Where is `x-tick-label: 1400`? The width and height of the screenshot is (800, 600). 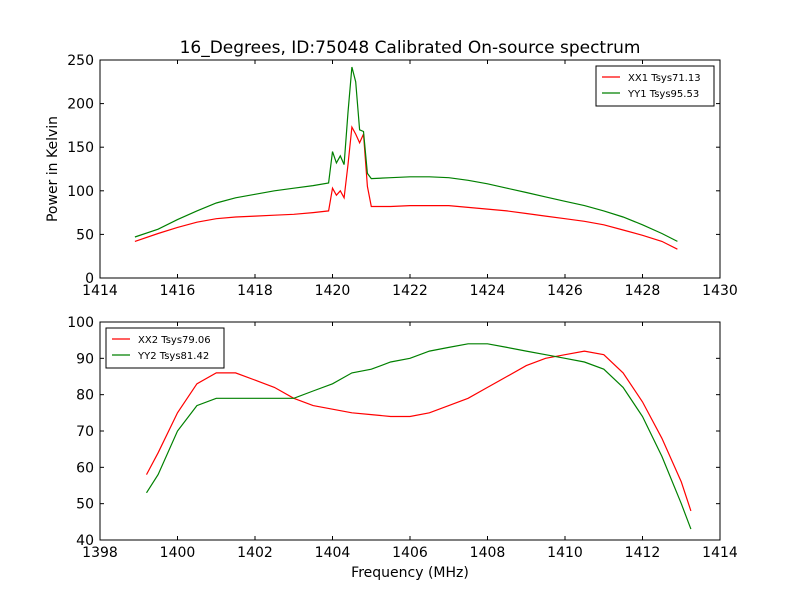 x-tick-label: 1400 is located at coordinates (178, 553).